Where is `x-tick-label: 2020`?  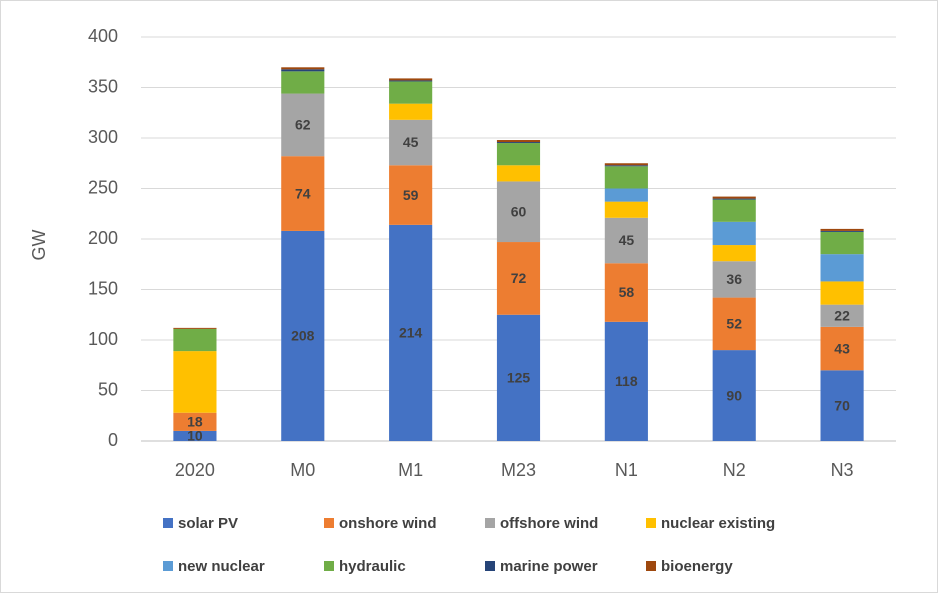 x-tick-label: 2020 is located at coordinates (195, 470).